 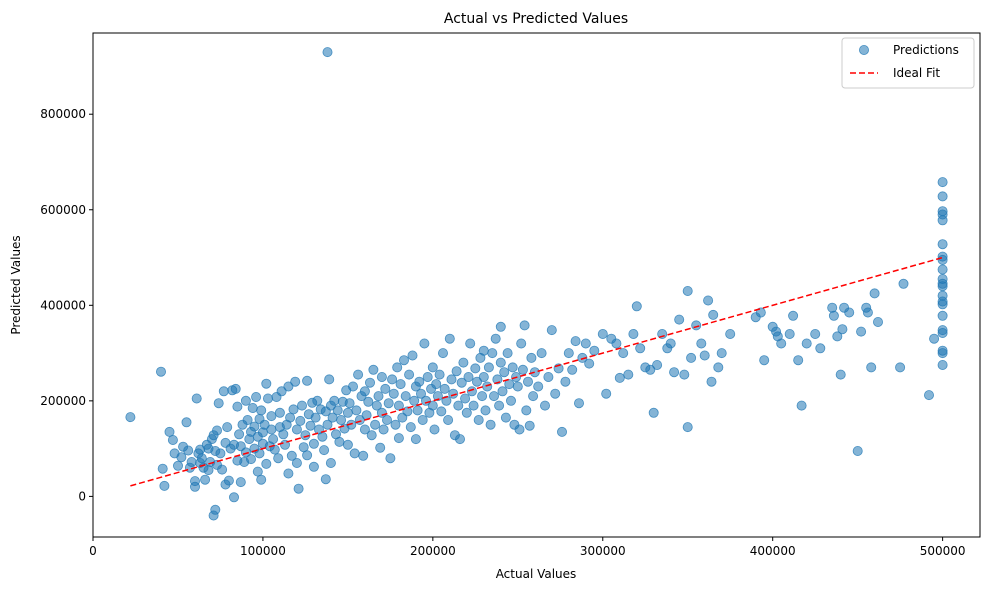 What do you see at coordinates (603, 551) in the screenshot?
I see `x-tick-label: 300000` at bounding box center [603, 551].